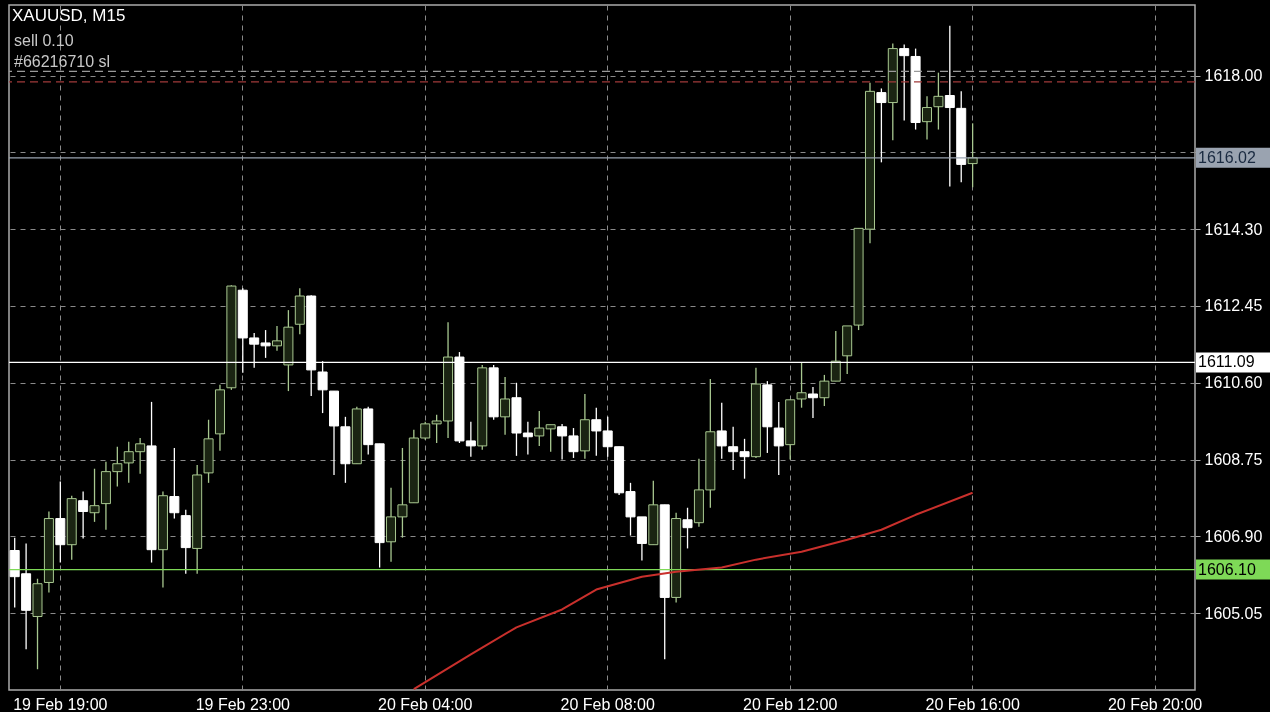  Describe the element at coordinates (1233, 460) in the screenshot. I see `y-tick-label: 1608.75` at that location.